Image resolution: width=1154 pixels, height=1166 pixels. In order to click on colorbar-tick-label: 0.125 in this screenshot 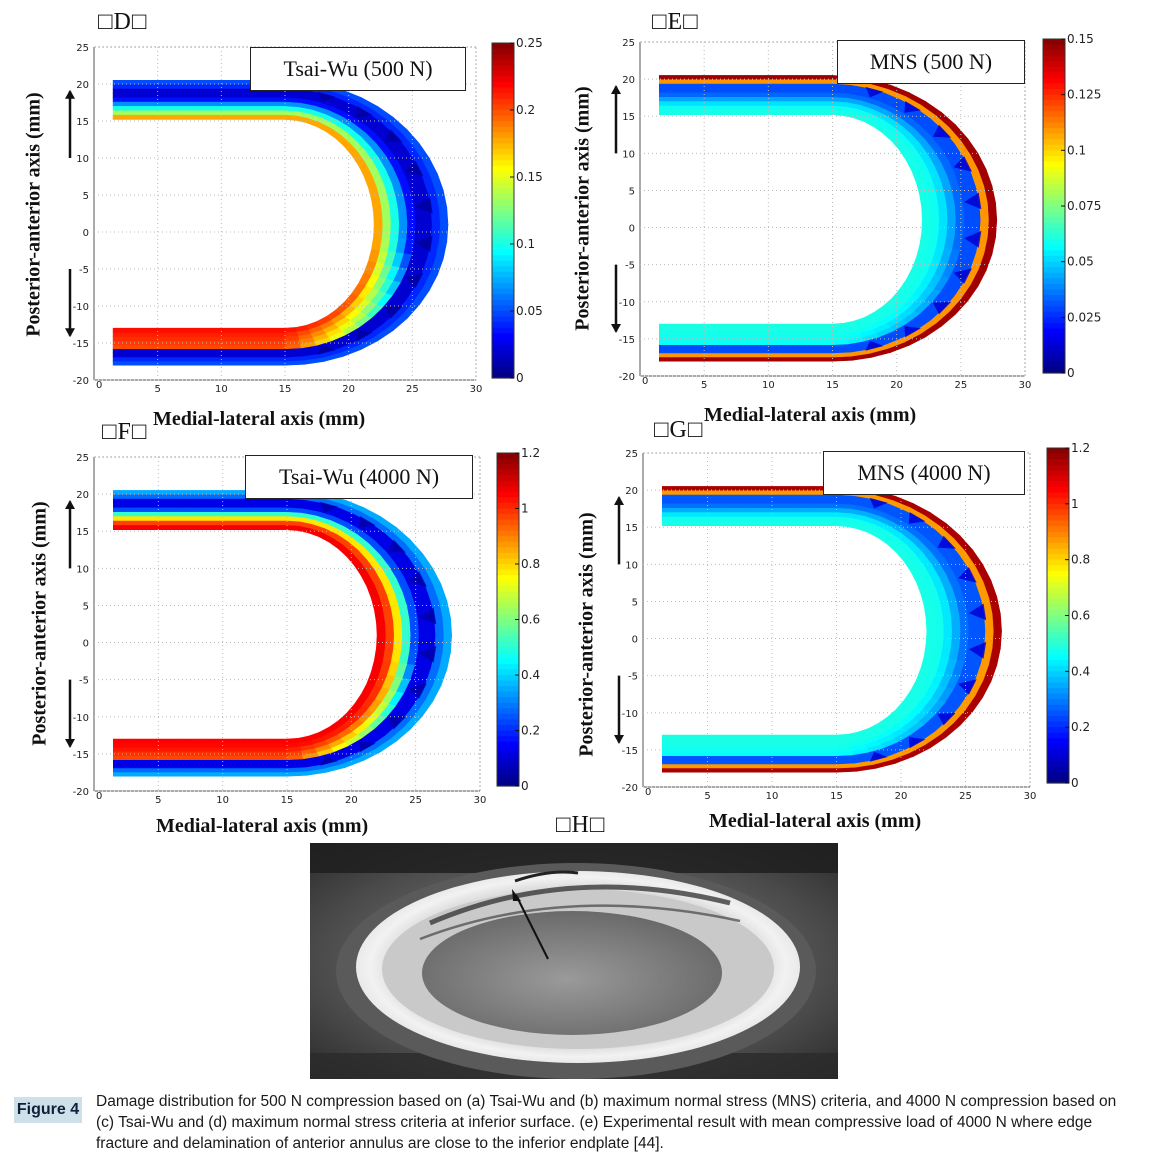, I will do `click(1084, 95)`.